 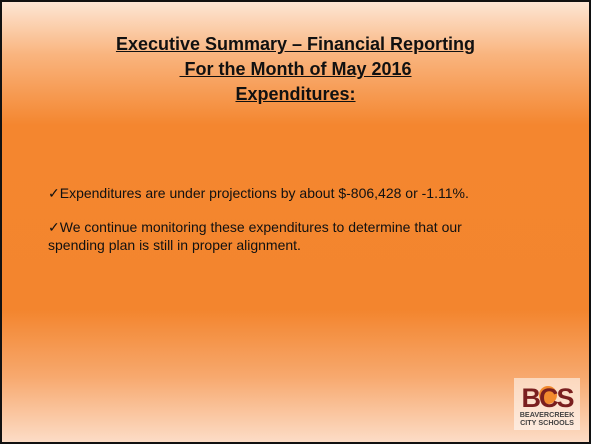 I want to click on logo-graphic: BCS BEAVERCREEK CITY SCHOOLS, so click(x=547, y=404).